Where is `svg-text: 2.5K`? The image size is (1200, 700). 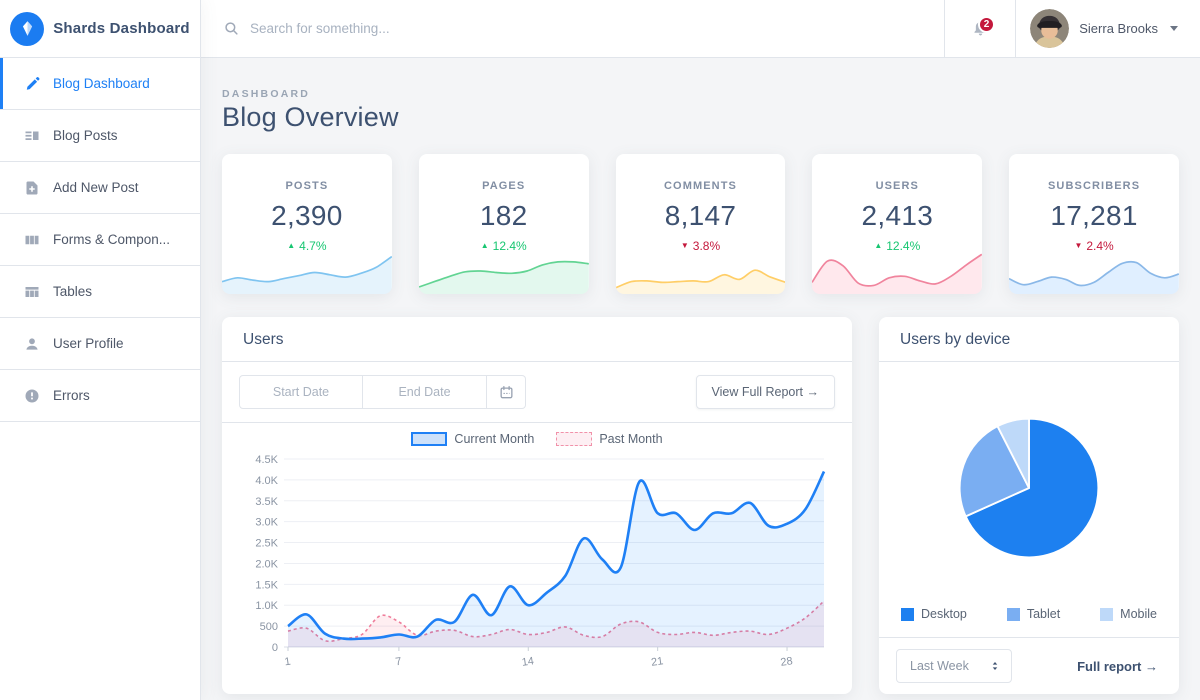 svg-text: 2.5K is located at coordinates (266, 544).